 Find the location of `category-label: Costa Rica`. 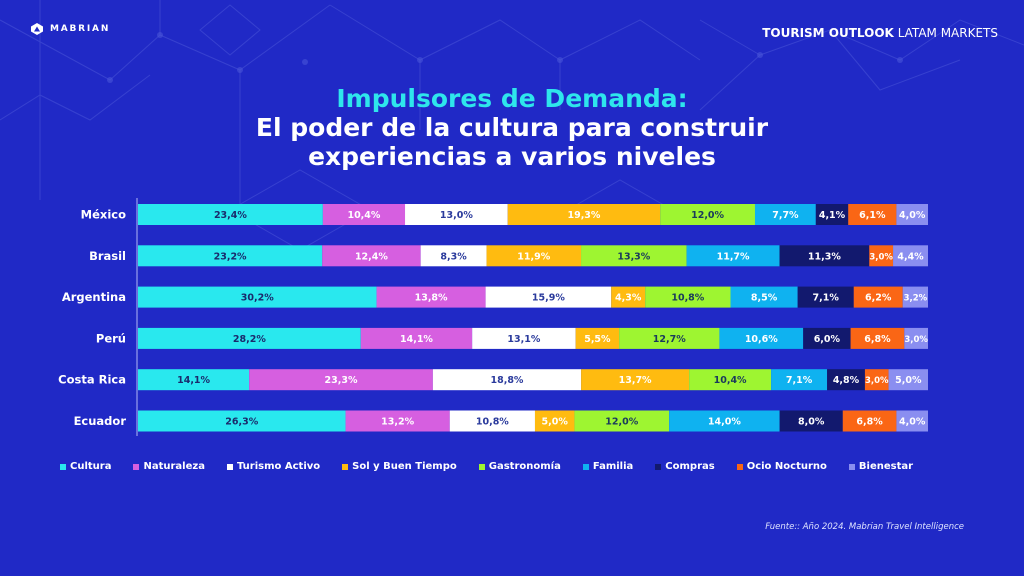

category-label: Costa Rica is located at coordinates (92, 380).